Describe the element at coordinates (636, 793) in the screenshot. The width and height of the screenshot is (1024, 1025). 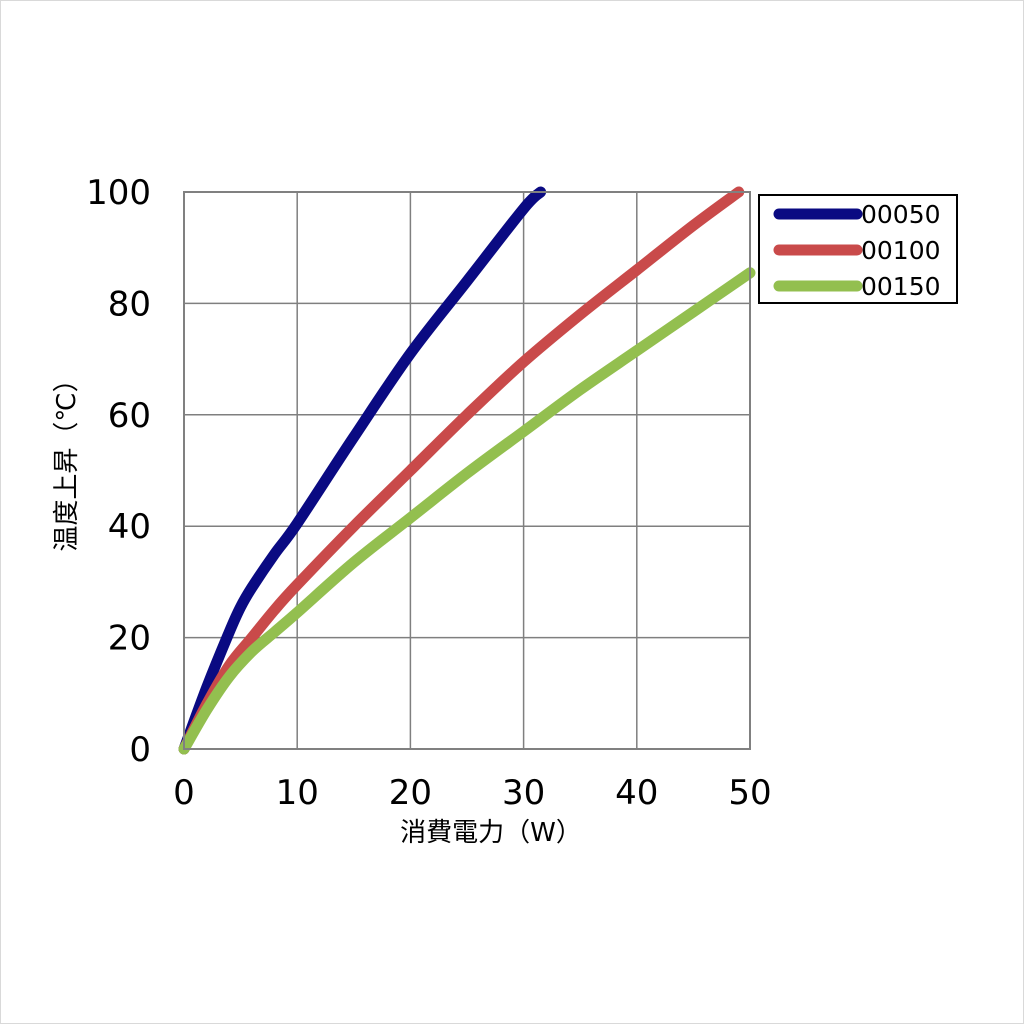
I see `x-tick-label: 40` at that location.